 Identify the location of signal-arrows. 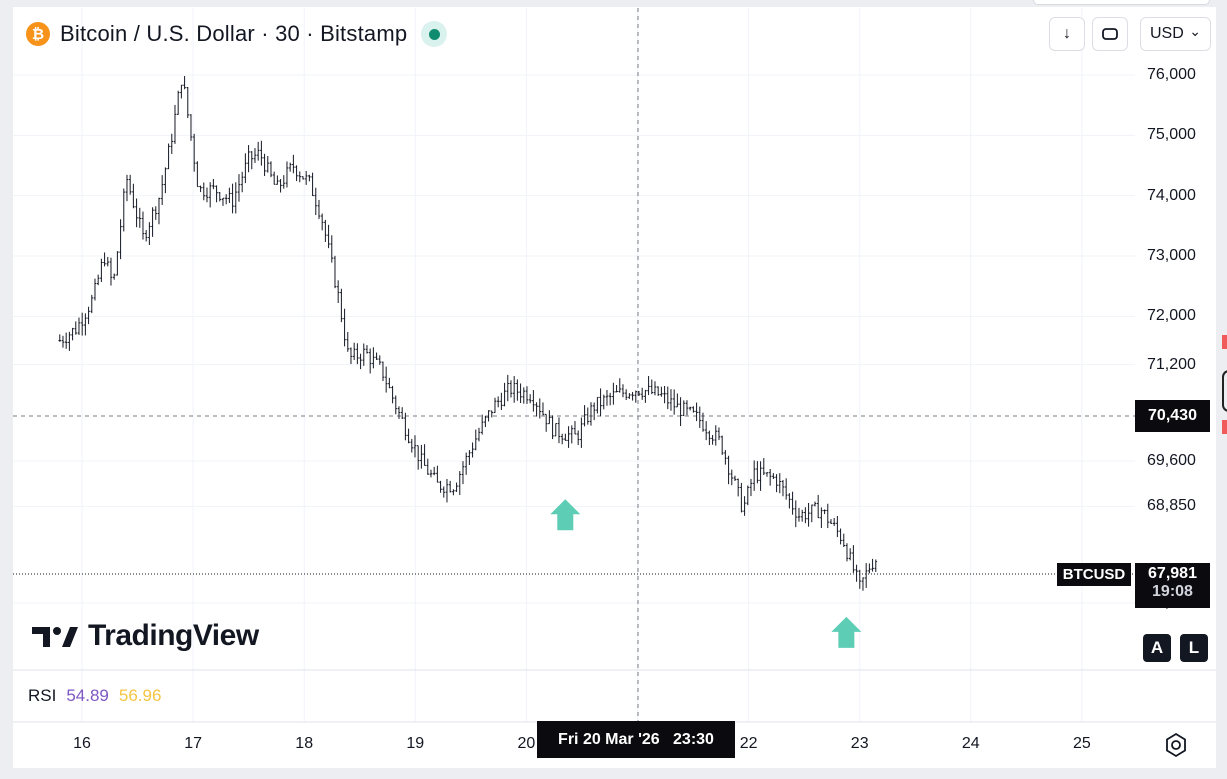
(706, 573).